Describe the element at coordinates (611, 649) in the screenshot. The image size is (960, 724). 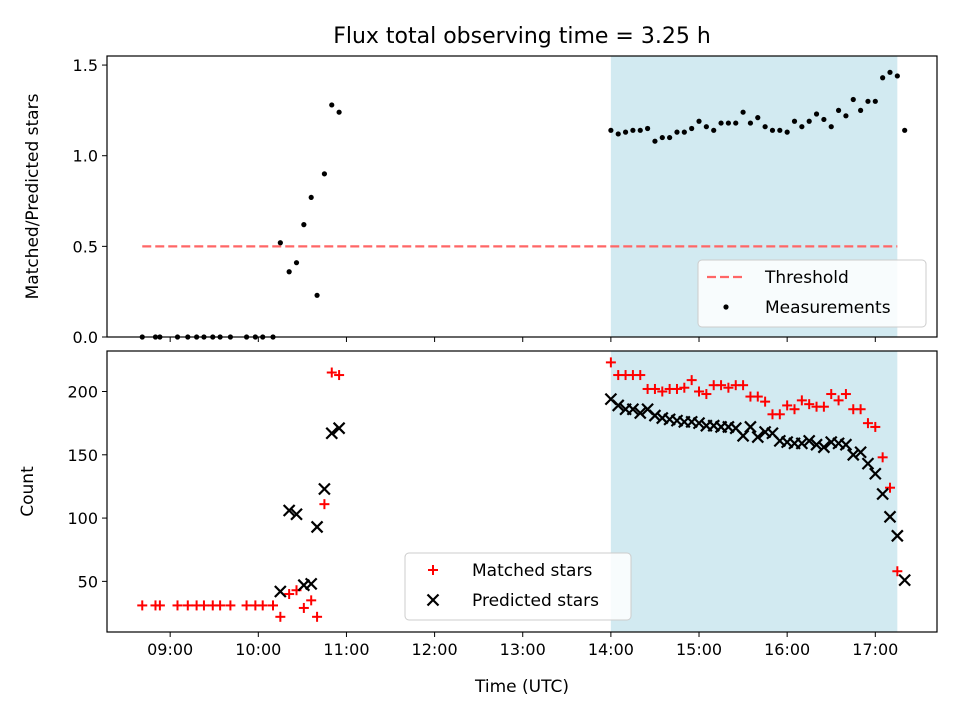
I see `x-tick-label: 14:00` at that location.